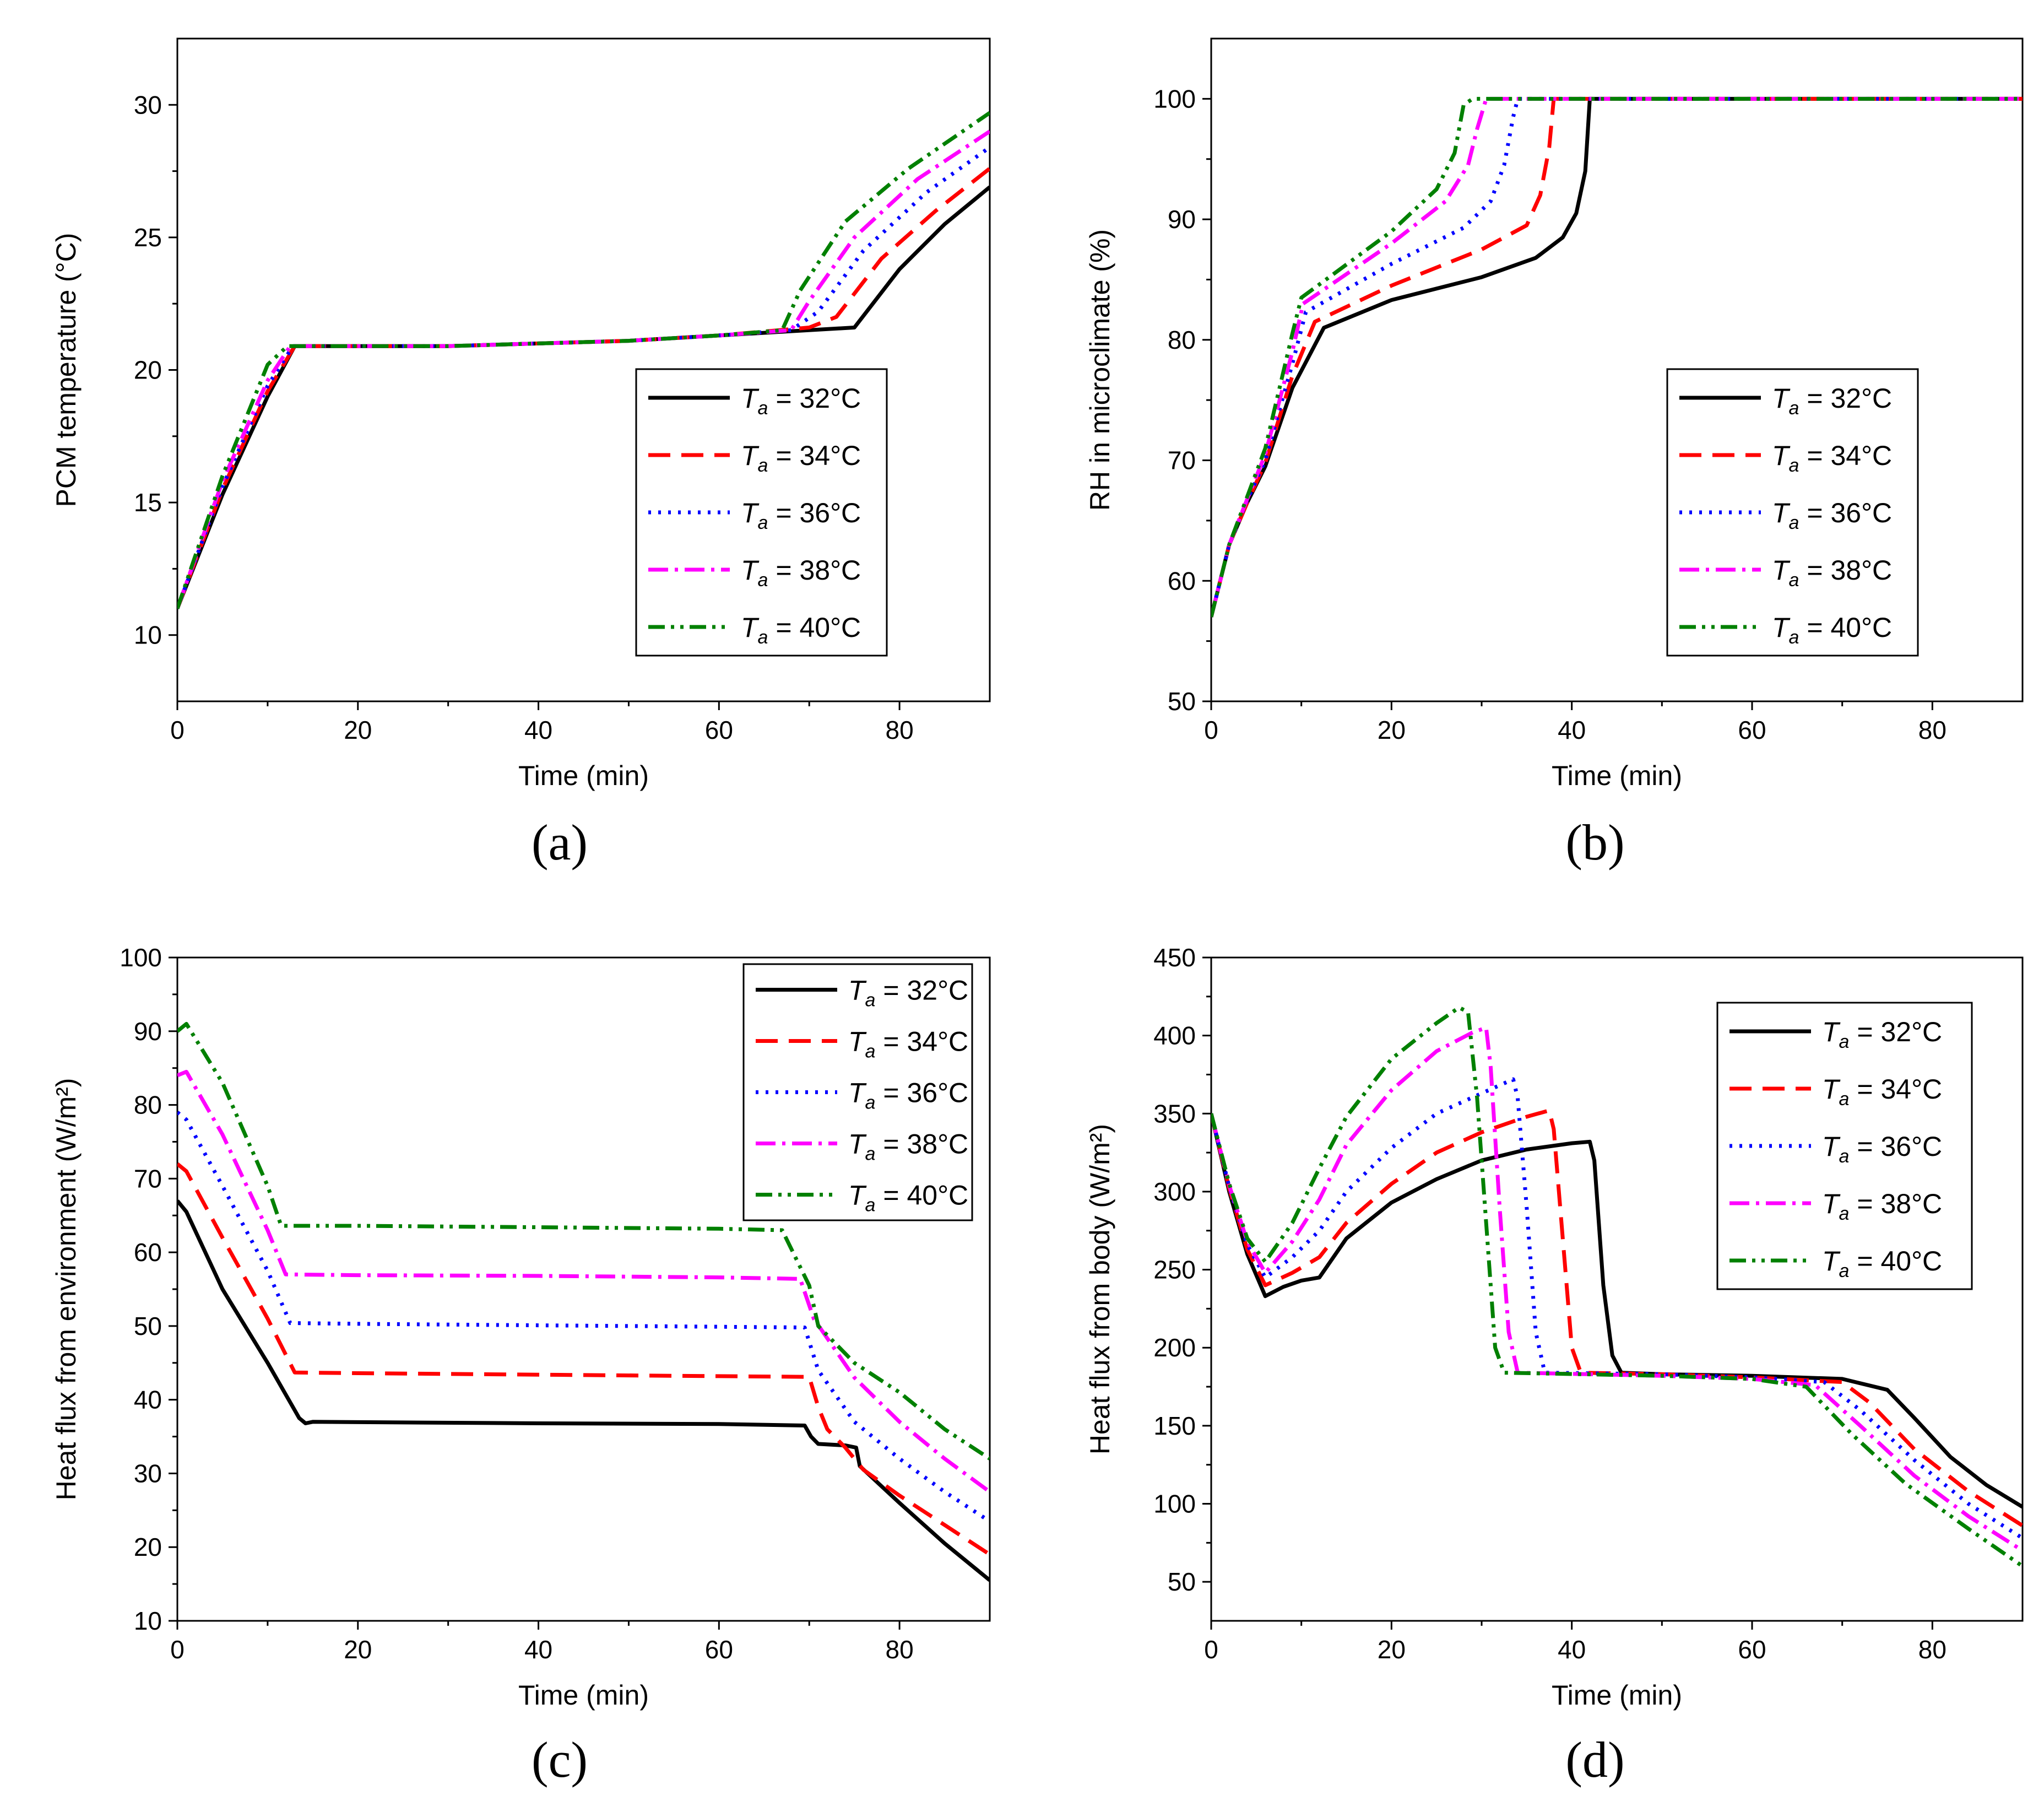 The image size is (2044, 1812). I want to click on y-tick-label: 10, so click(148, 1621).